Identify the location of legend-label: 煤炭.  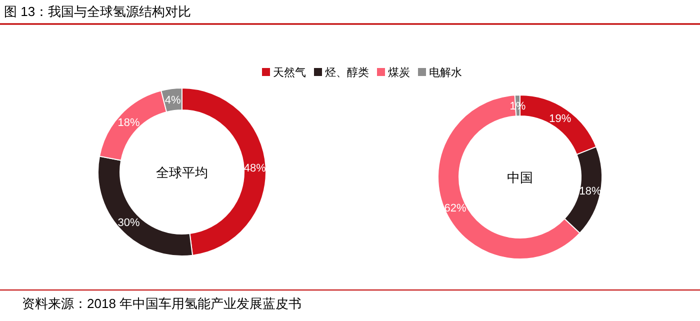
(399, 72).